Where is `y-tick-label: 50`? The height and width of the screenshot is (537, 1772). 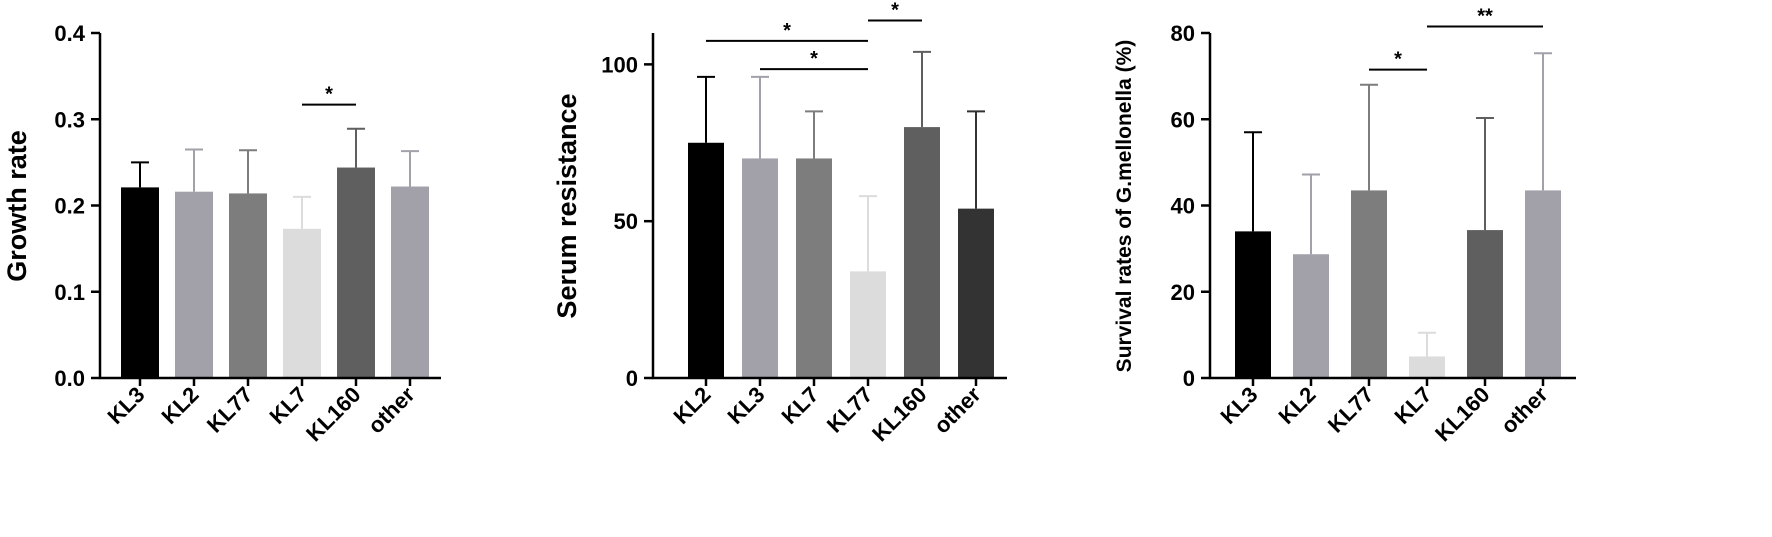
y-tick-label: 50 is located at coordinates (626, 221).